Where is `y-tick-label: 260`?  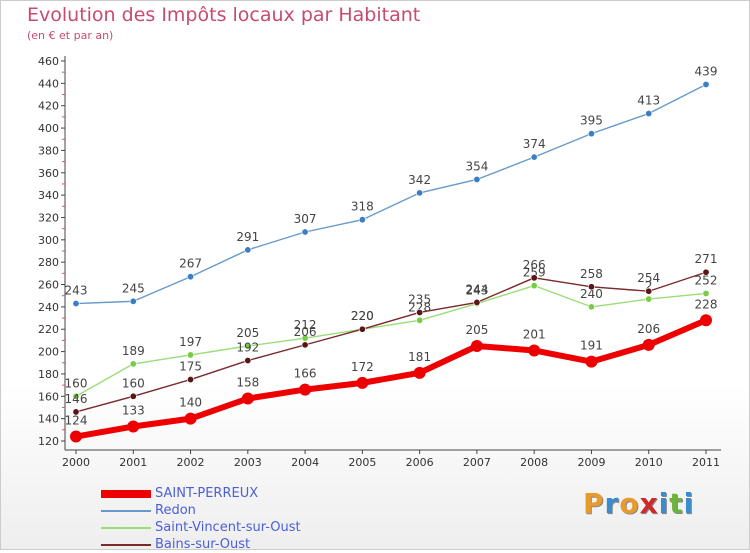 y-tick-label: 260 is located at coordinates (48, 285).